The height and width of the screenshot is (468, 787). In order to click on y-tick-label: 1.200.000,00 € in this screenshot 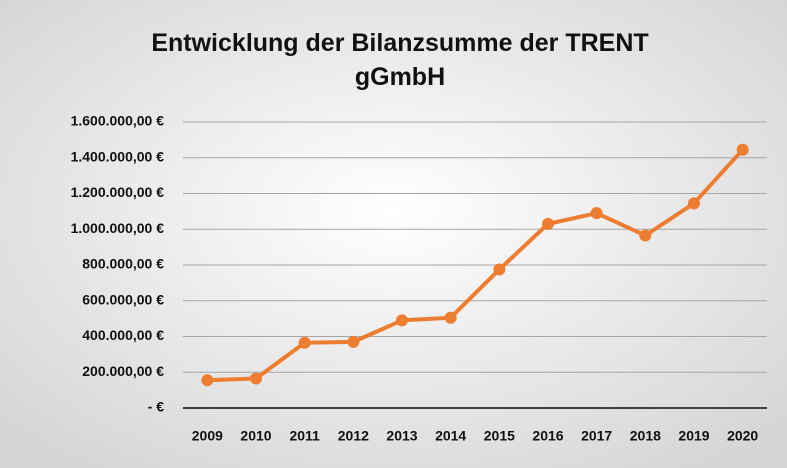, I will do `click(118, 192)`.